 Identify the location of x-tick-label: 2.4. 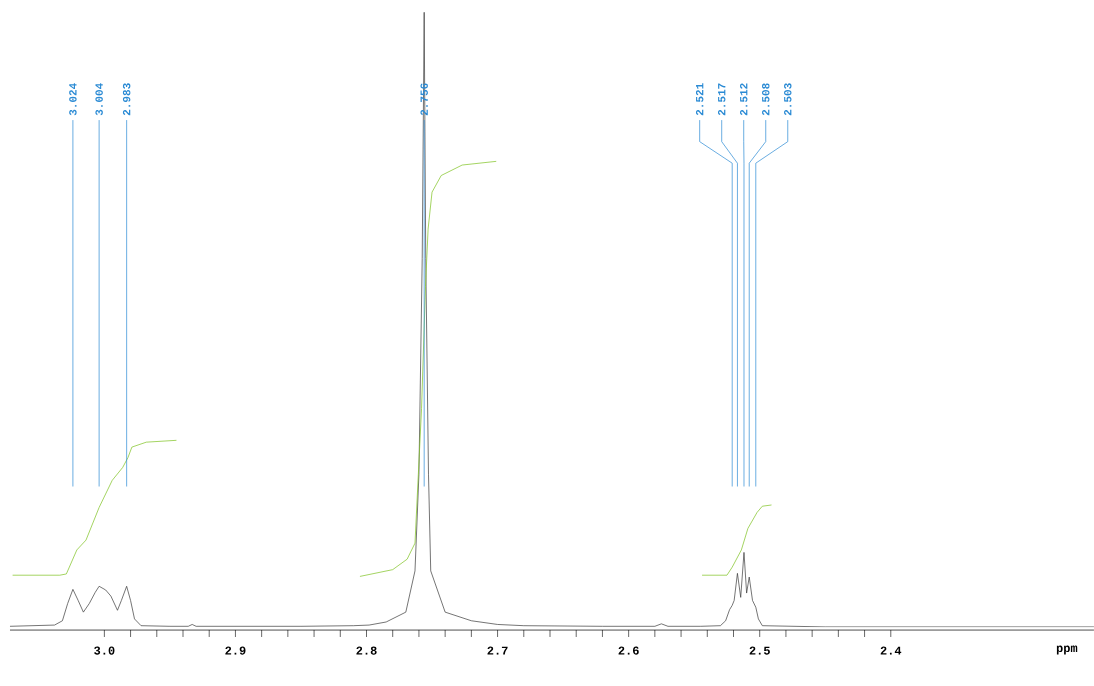
(891, 650).